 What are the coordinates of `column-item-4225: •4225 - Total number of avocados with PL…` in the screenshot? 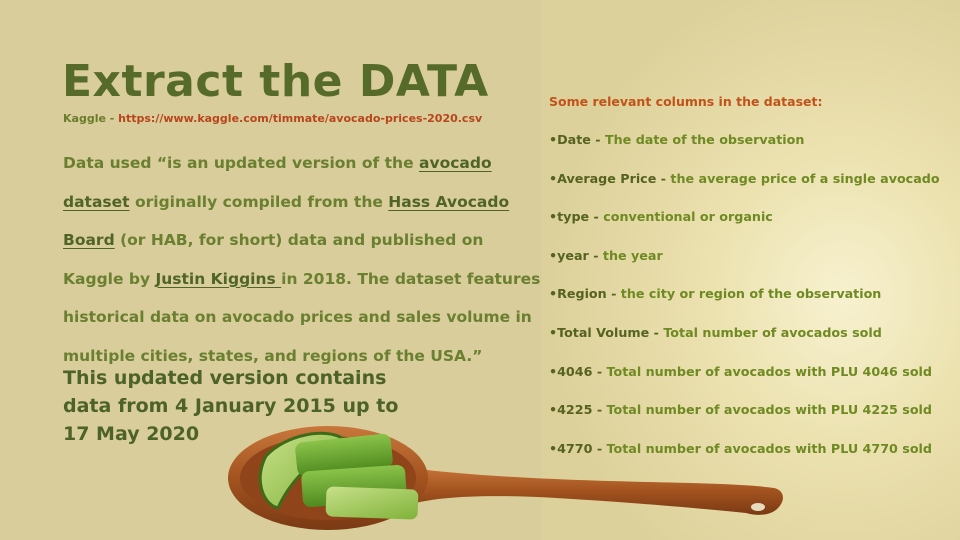 It's located at (740, 410).